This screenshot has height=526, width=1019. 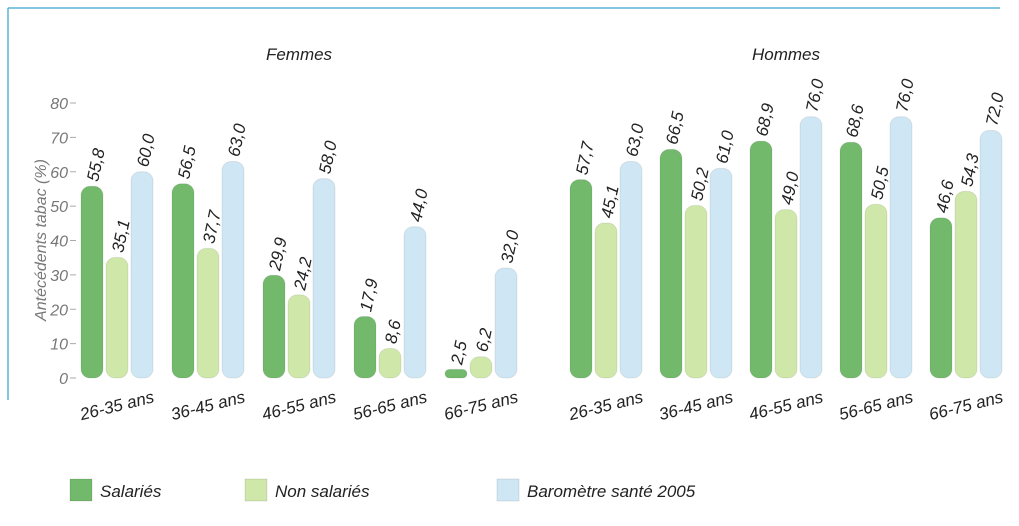 What do you see at coordinates (59, 173) in the screenshot?
I see `y-tick-label: 60` at bounding box center [59, 173].